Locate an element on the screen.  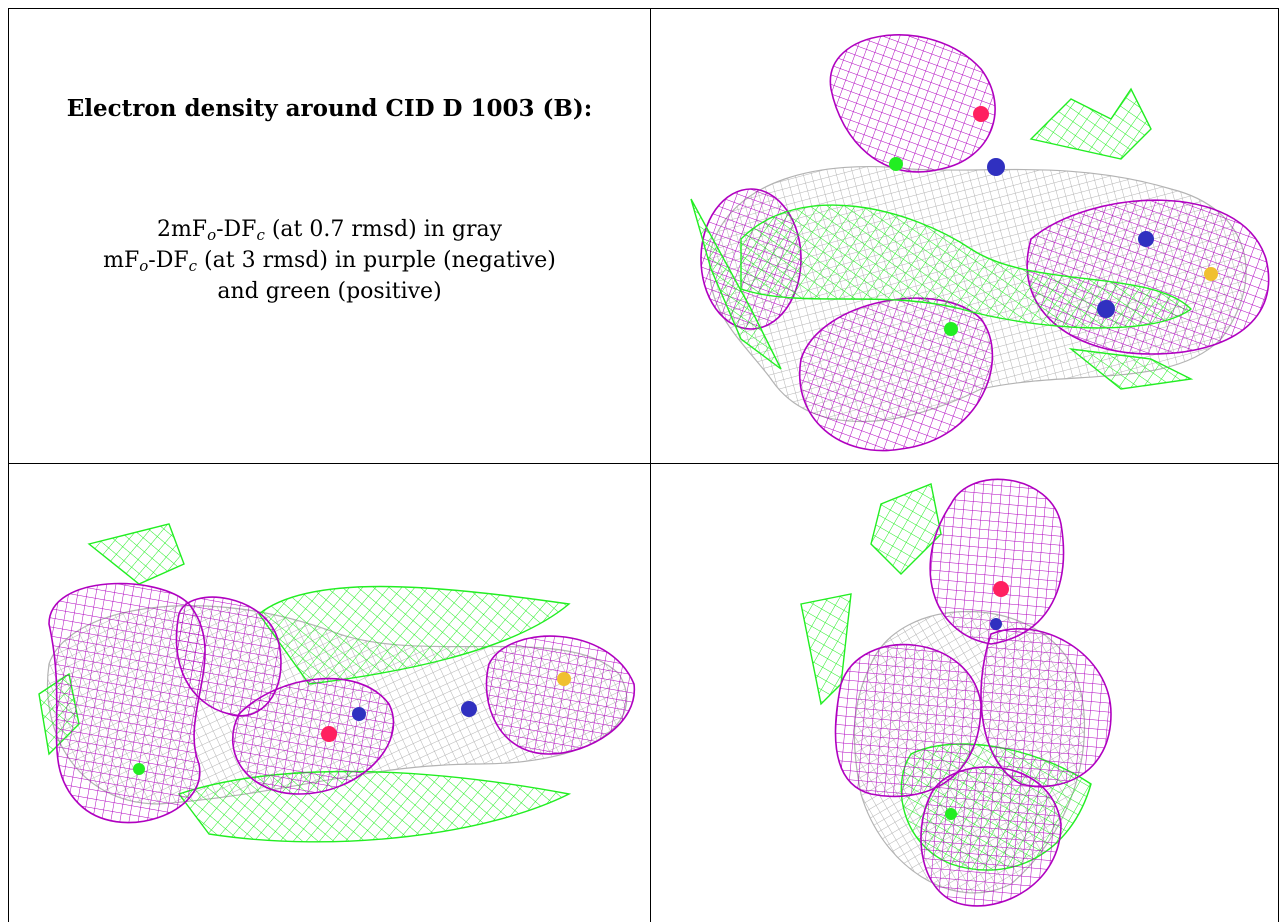
green-positive-mesh is located at coordinates (942, 238).